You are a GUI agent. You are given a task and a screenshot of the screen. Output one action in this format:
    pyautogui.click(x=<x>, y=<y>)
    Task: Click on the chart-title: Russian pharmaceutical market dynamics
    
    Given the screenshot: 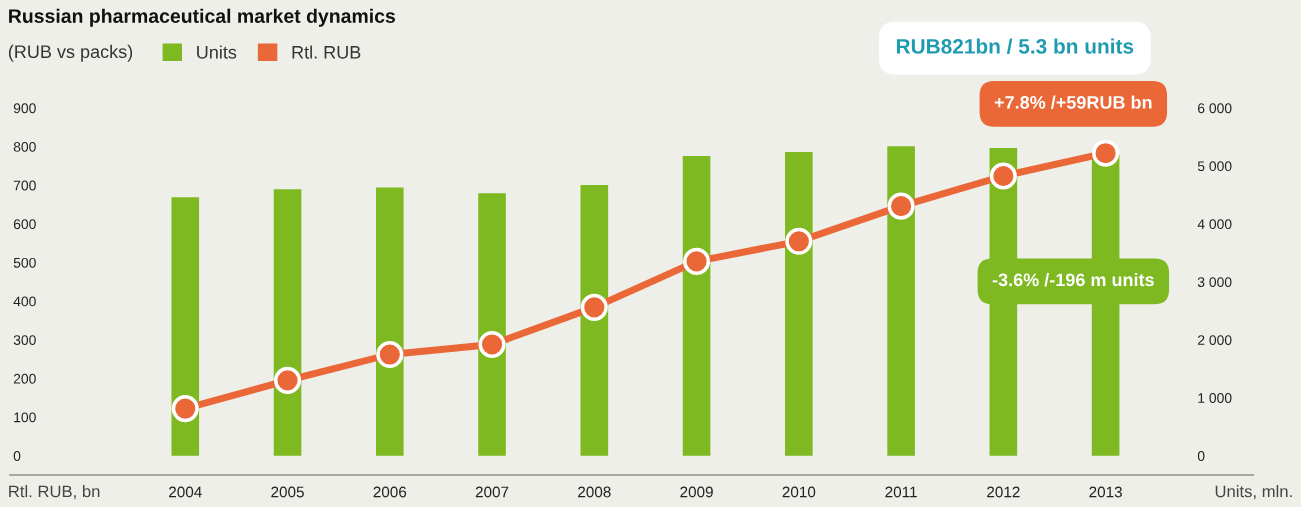 What is the action you would take?
    pyautogui.click(x=202, y=17)
    